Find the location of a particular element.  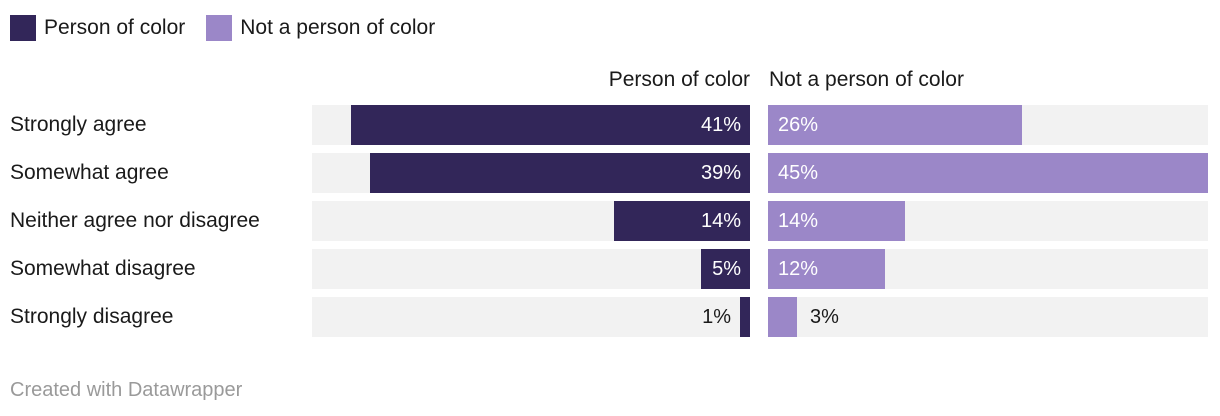

bar-value-label: 26% is located at coordinates (798, 125).